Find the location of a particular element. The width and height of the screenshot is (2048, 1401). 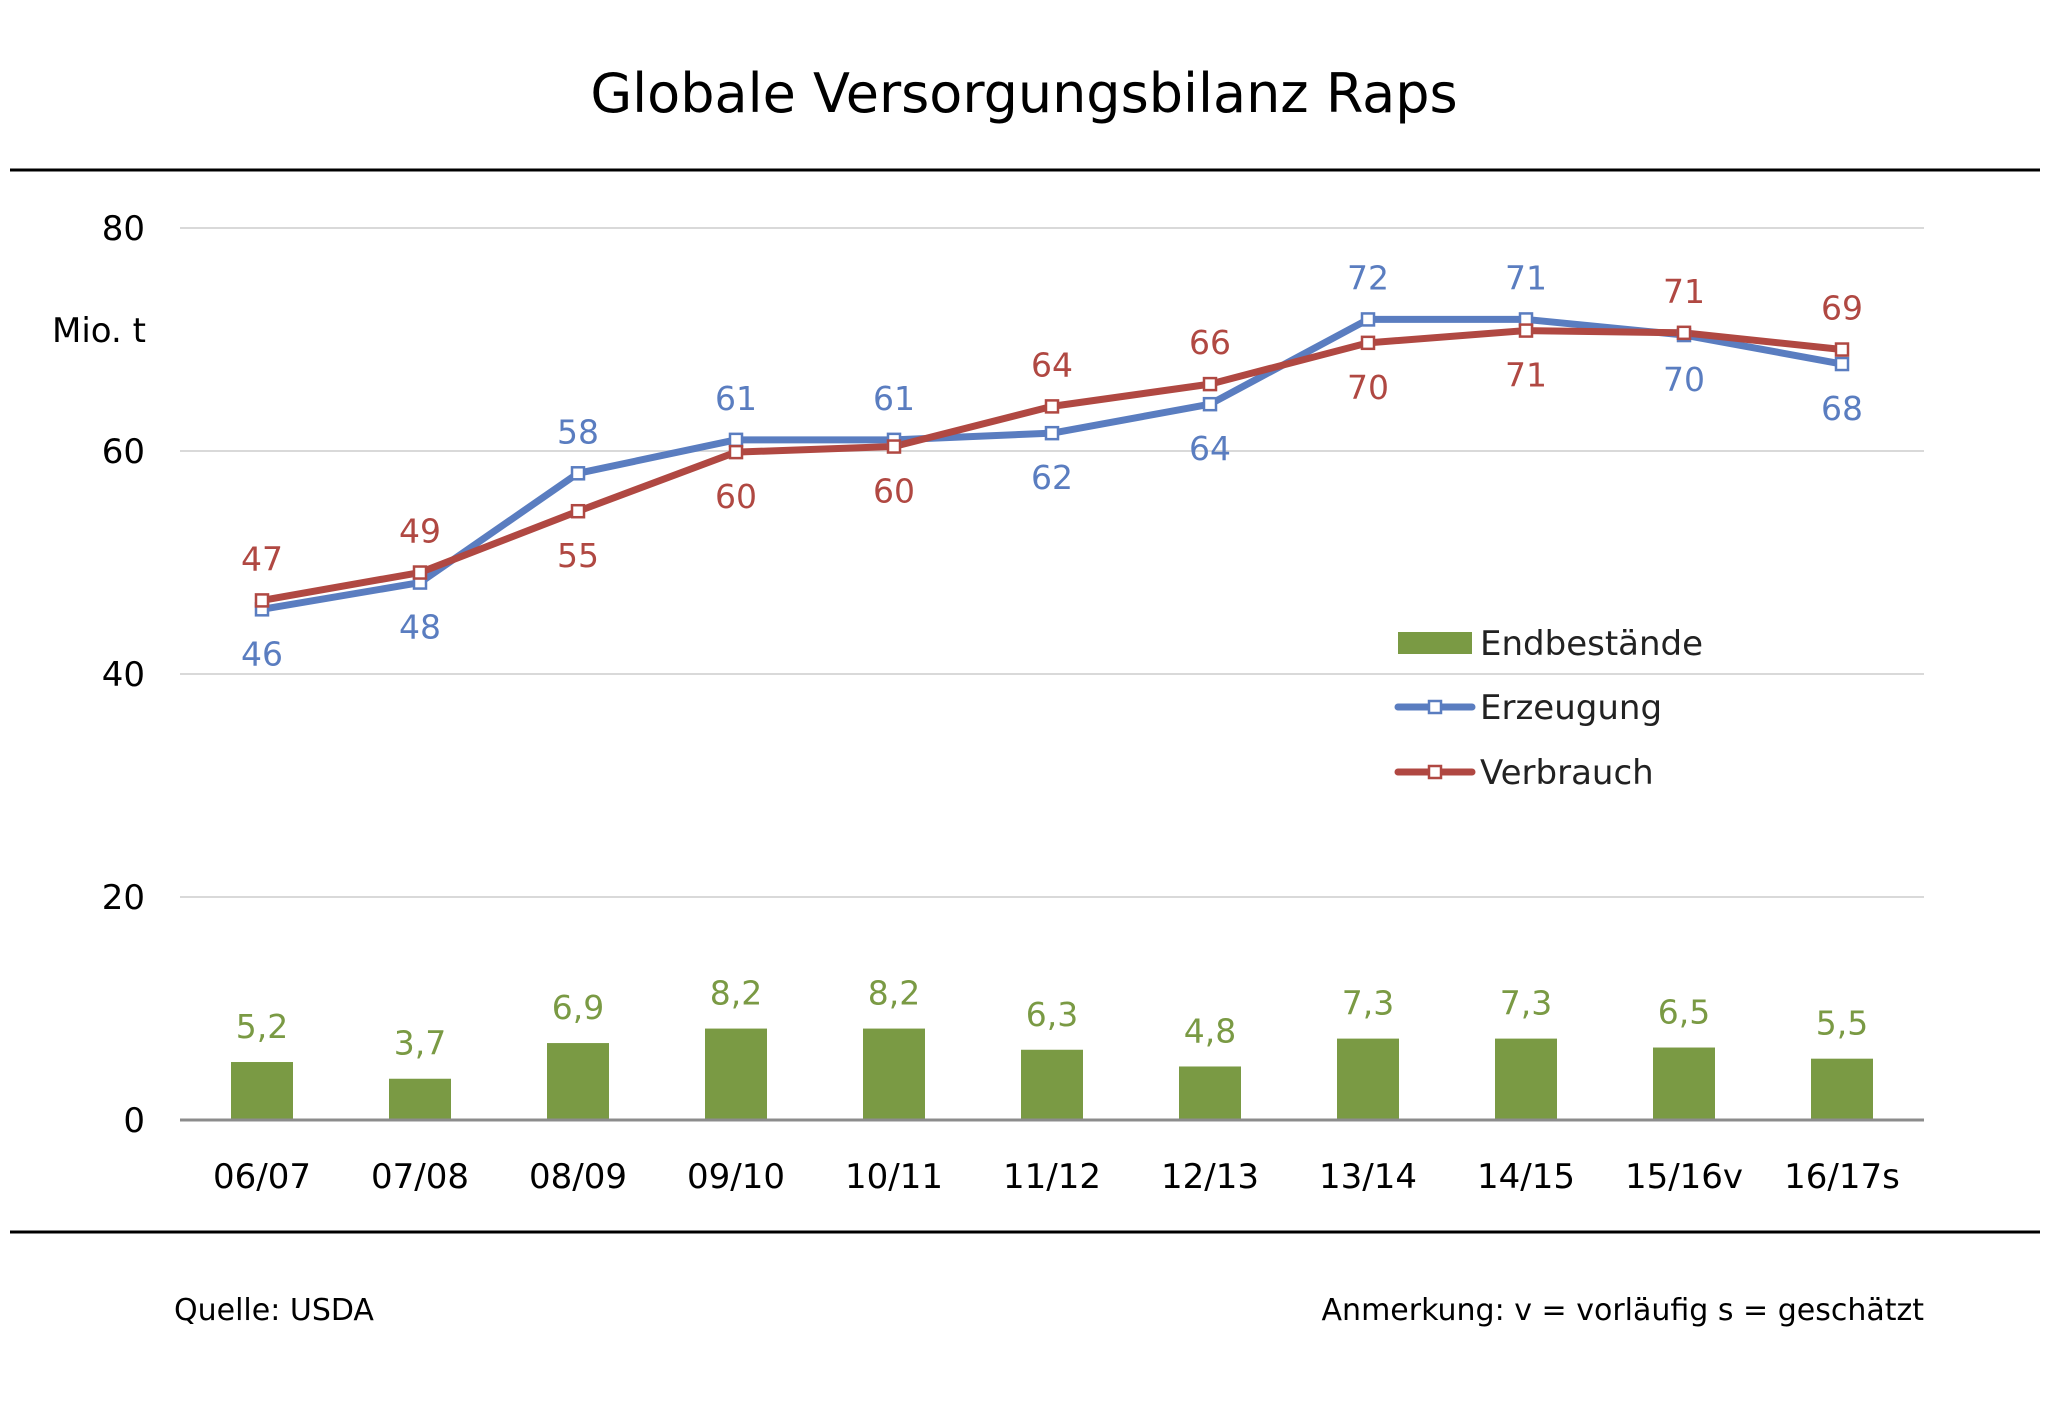

line-data-label-erzeugung: 68 is located at coordinates (1842, 408).